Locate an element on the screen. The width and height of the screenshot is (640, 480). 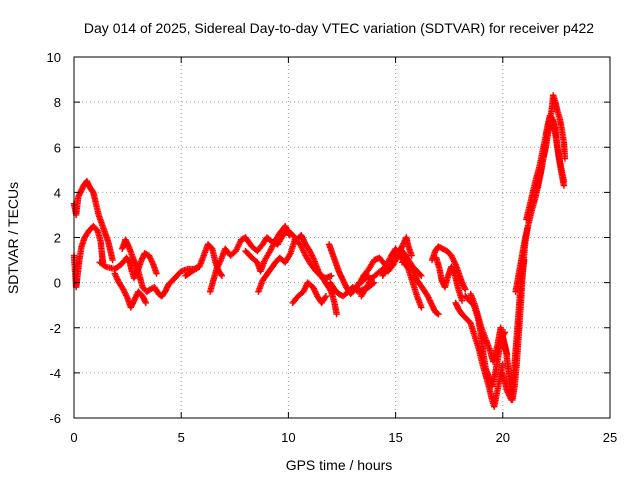
y-tick-label: 4 is located at coordinates (57, 192).